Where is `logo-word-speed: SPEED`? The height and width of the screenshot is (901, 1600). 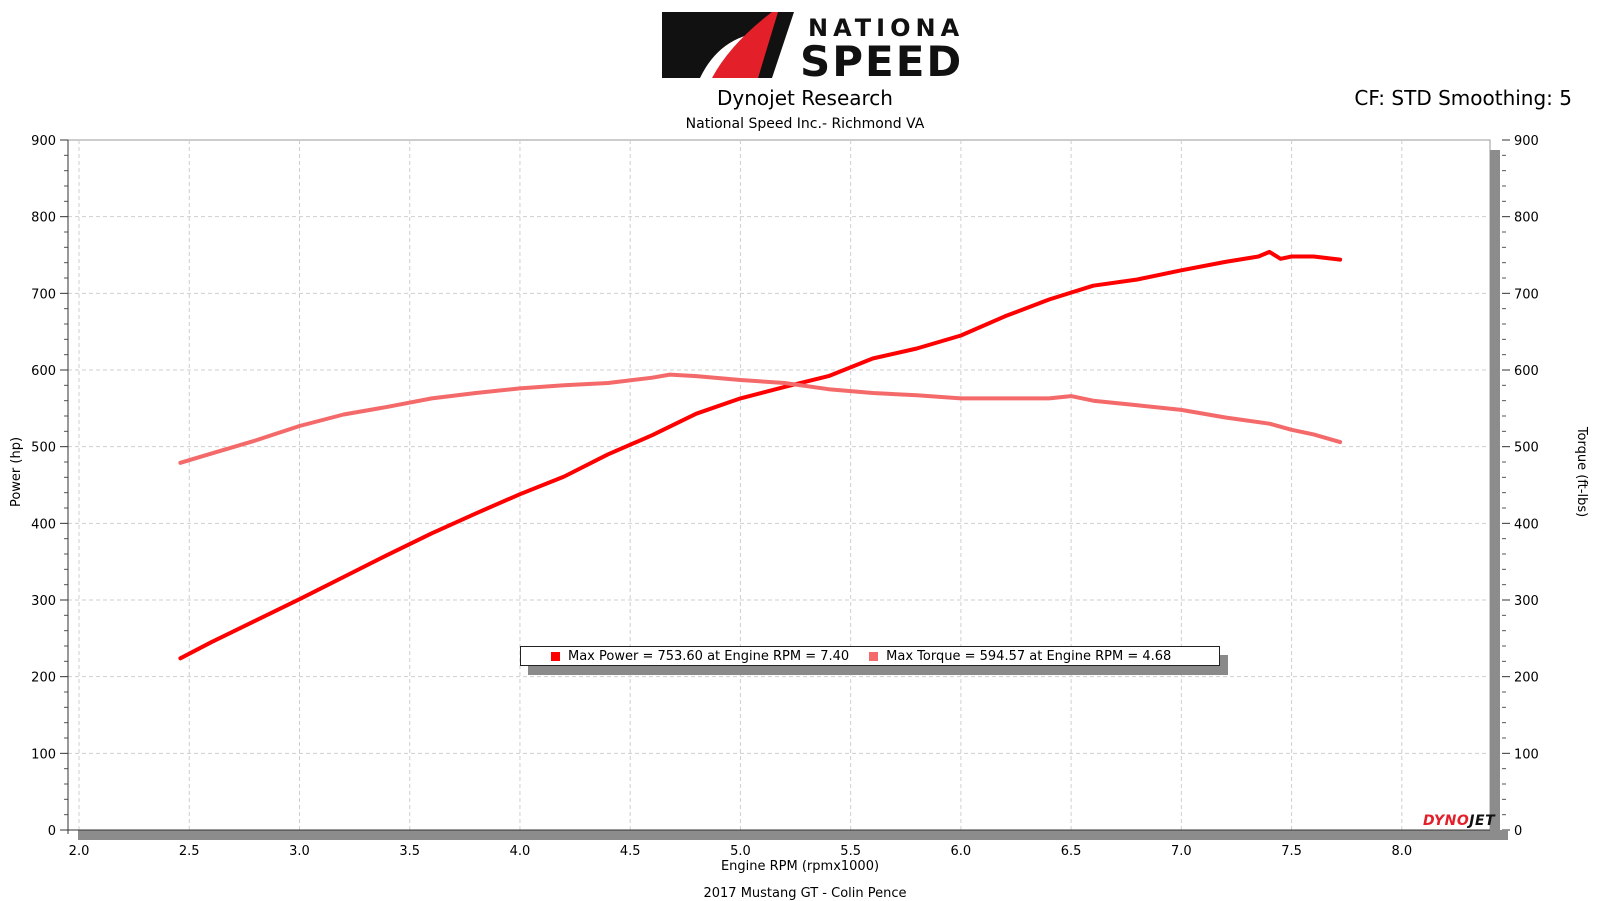
logo-word-speed: SPEED is located at coordinates (880, 58).